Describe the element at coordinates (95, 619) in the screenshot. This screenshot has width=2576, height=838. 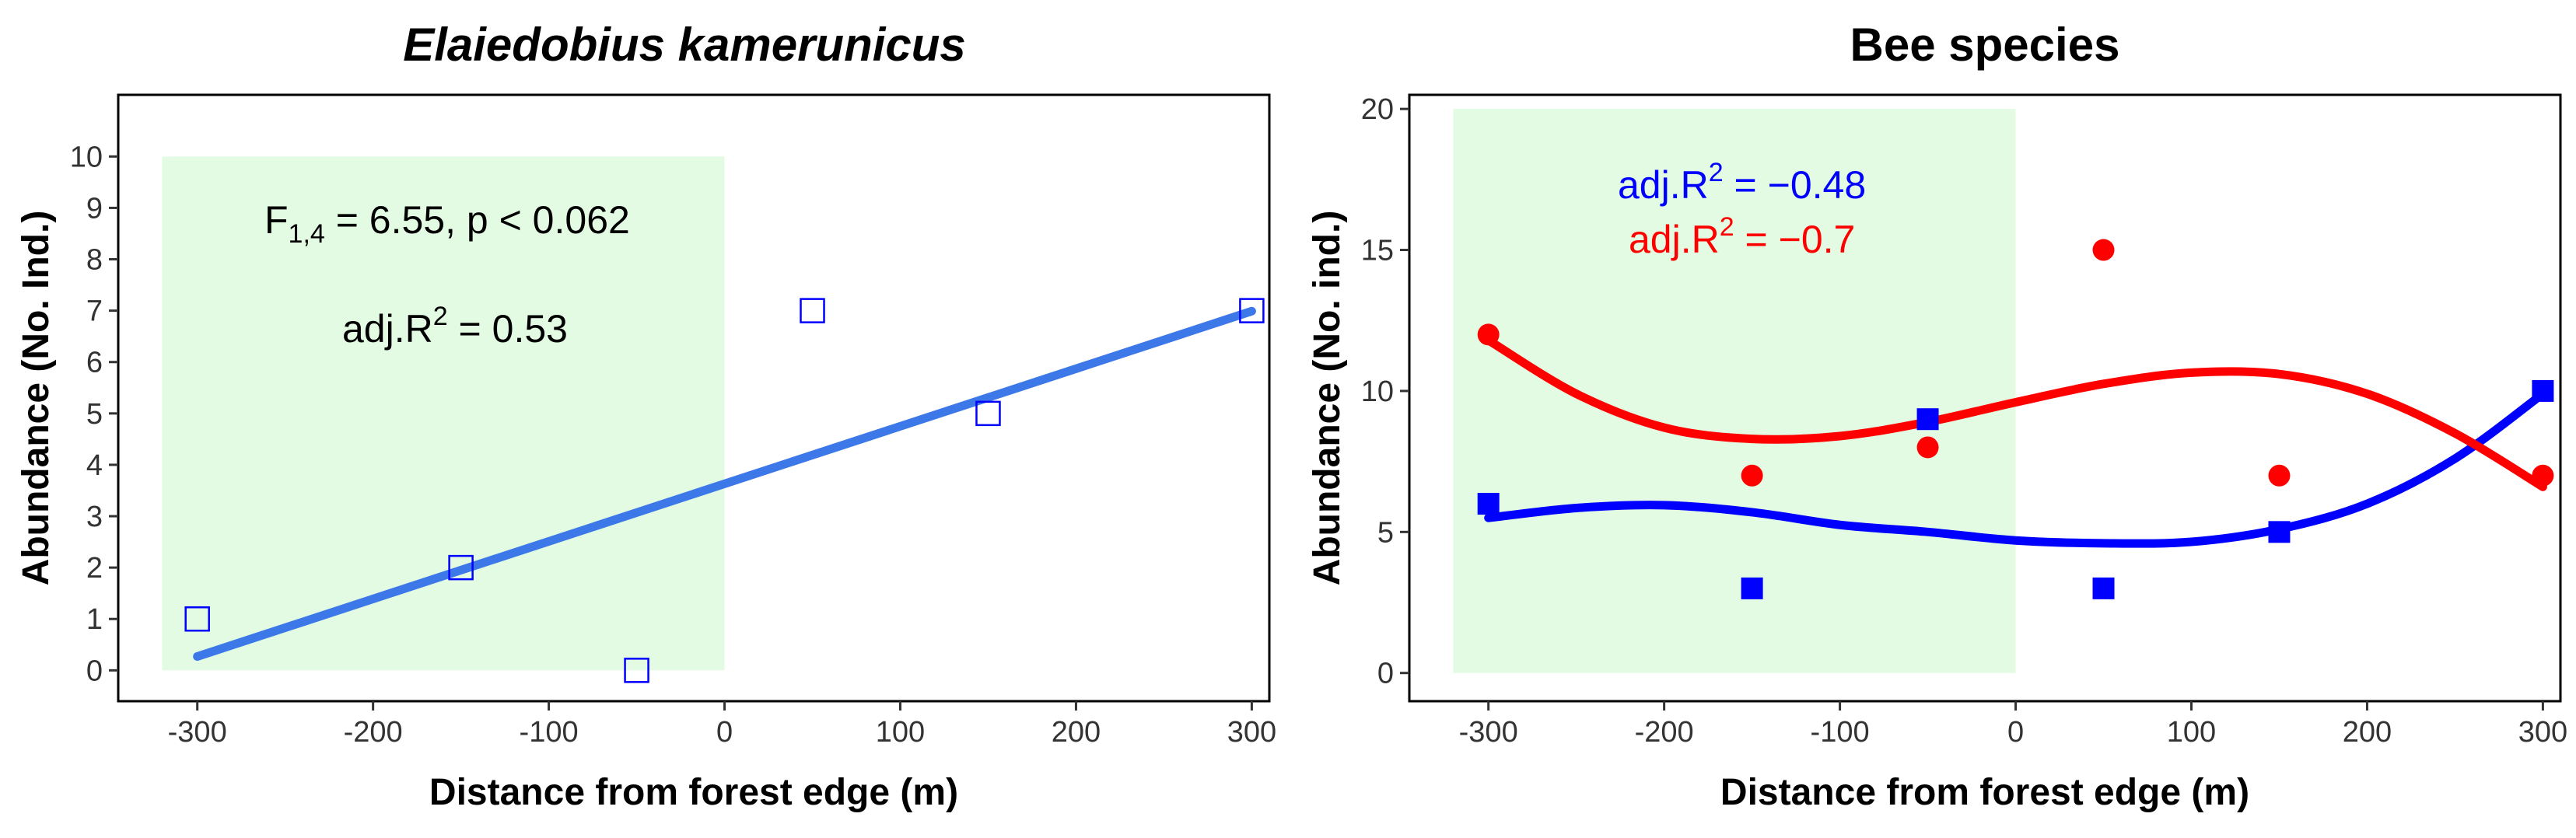
I see `y-tick-label: 1` at that location.